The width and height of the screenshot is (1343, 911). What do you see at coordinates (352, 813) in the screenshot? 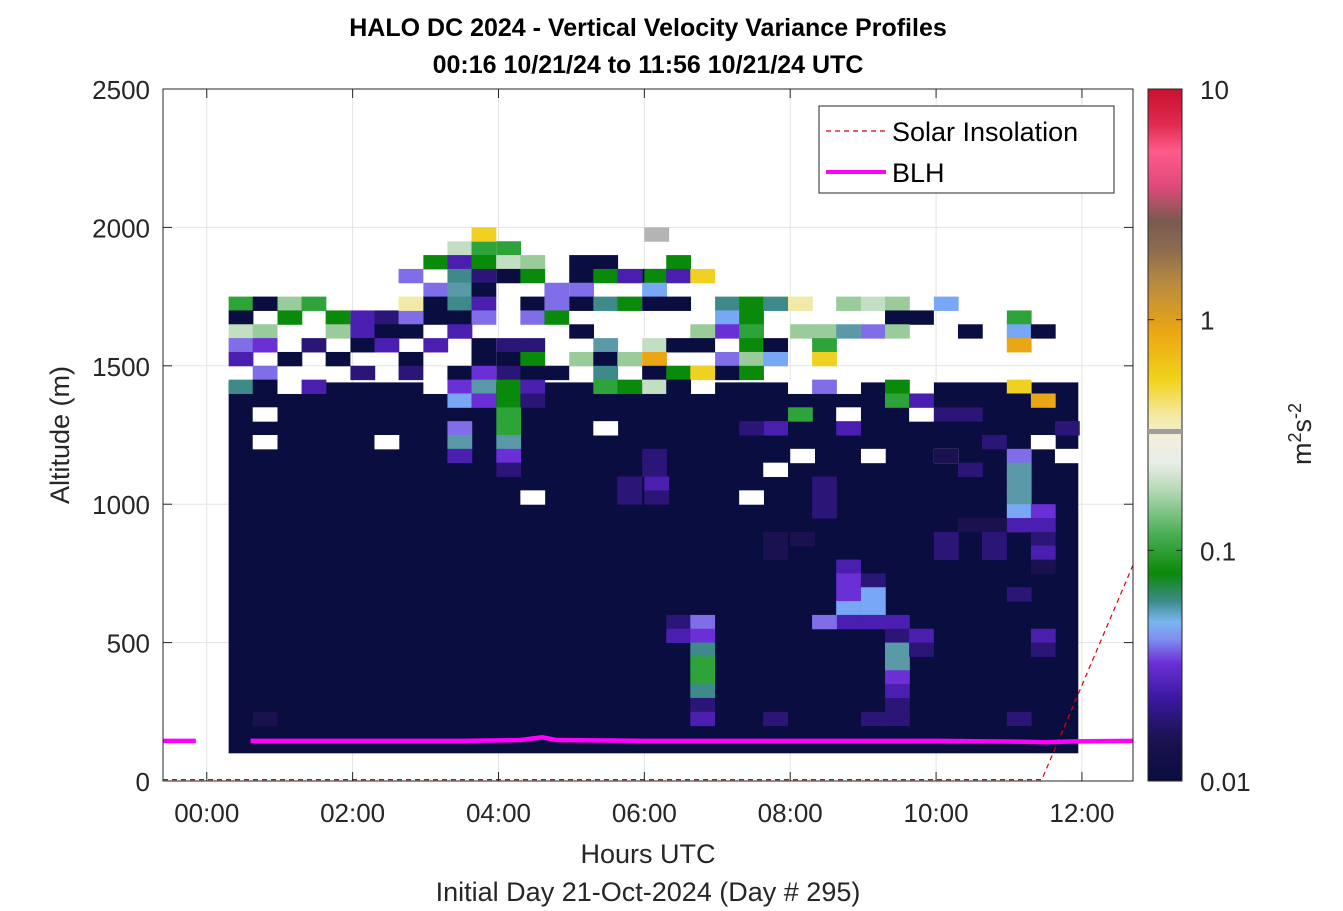
I see `x-tick-label: 02:00` at bounding box center [352, 813].